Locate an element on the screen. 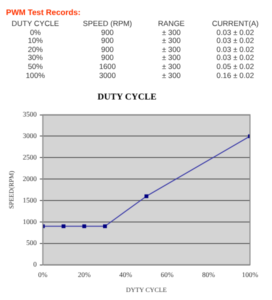 The width and height of the screenshot is (272, 300). chart-title: DUTY CYCLE is located at coordinates (127, 97).